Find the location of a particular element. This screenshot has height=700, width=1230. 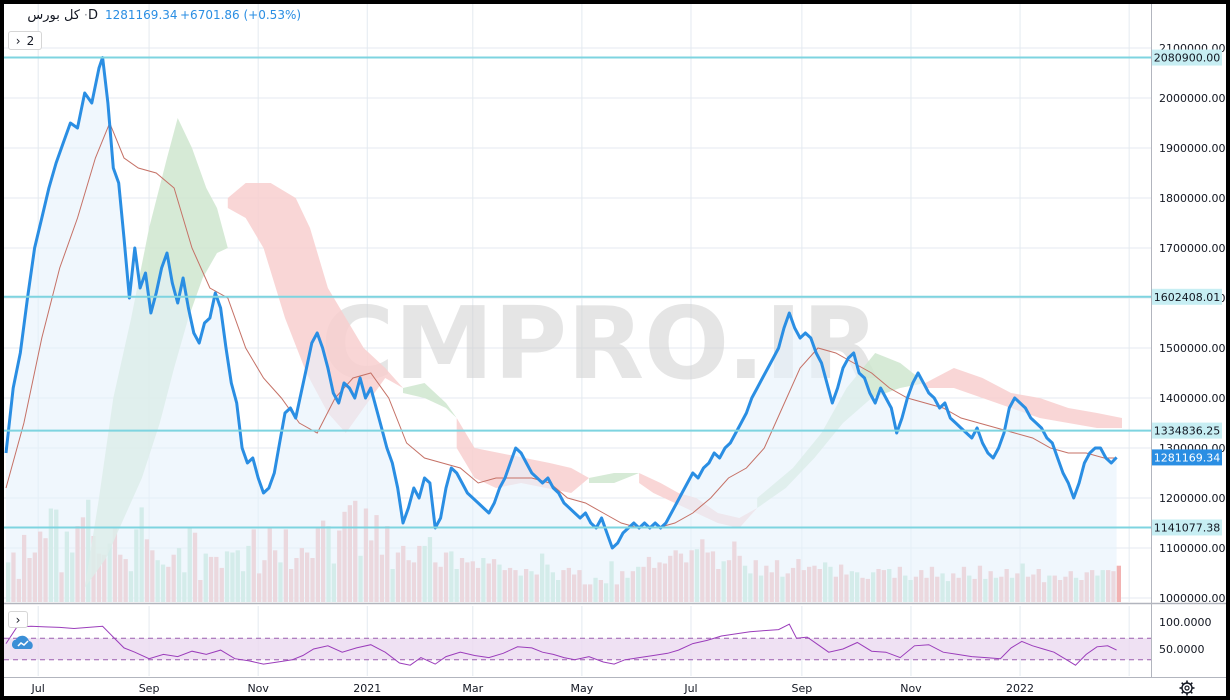

level-label: 1141077.38 is located at coordinates (1187, 527).